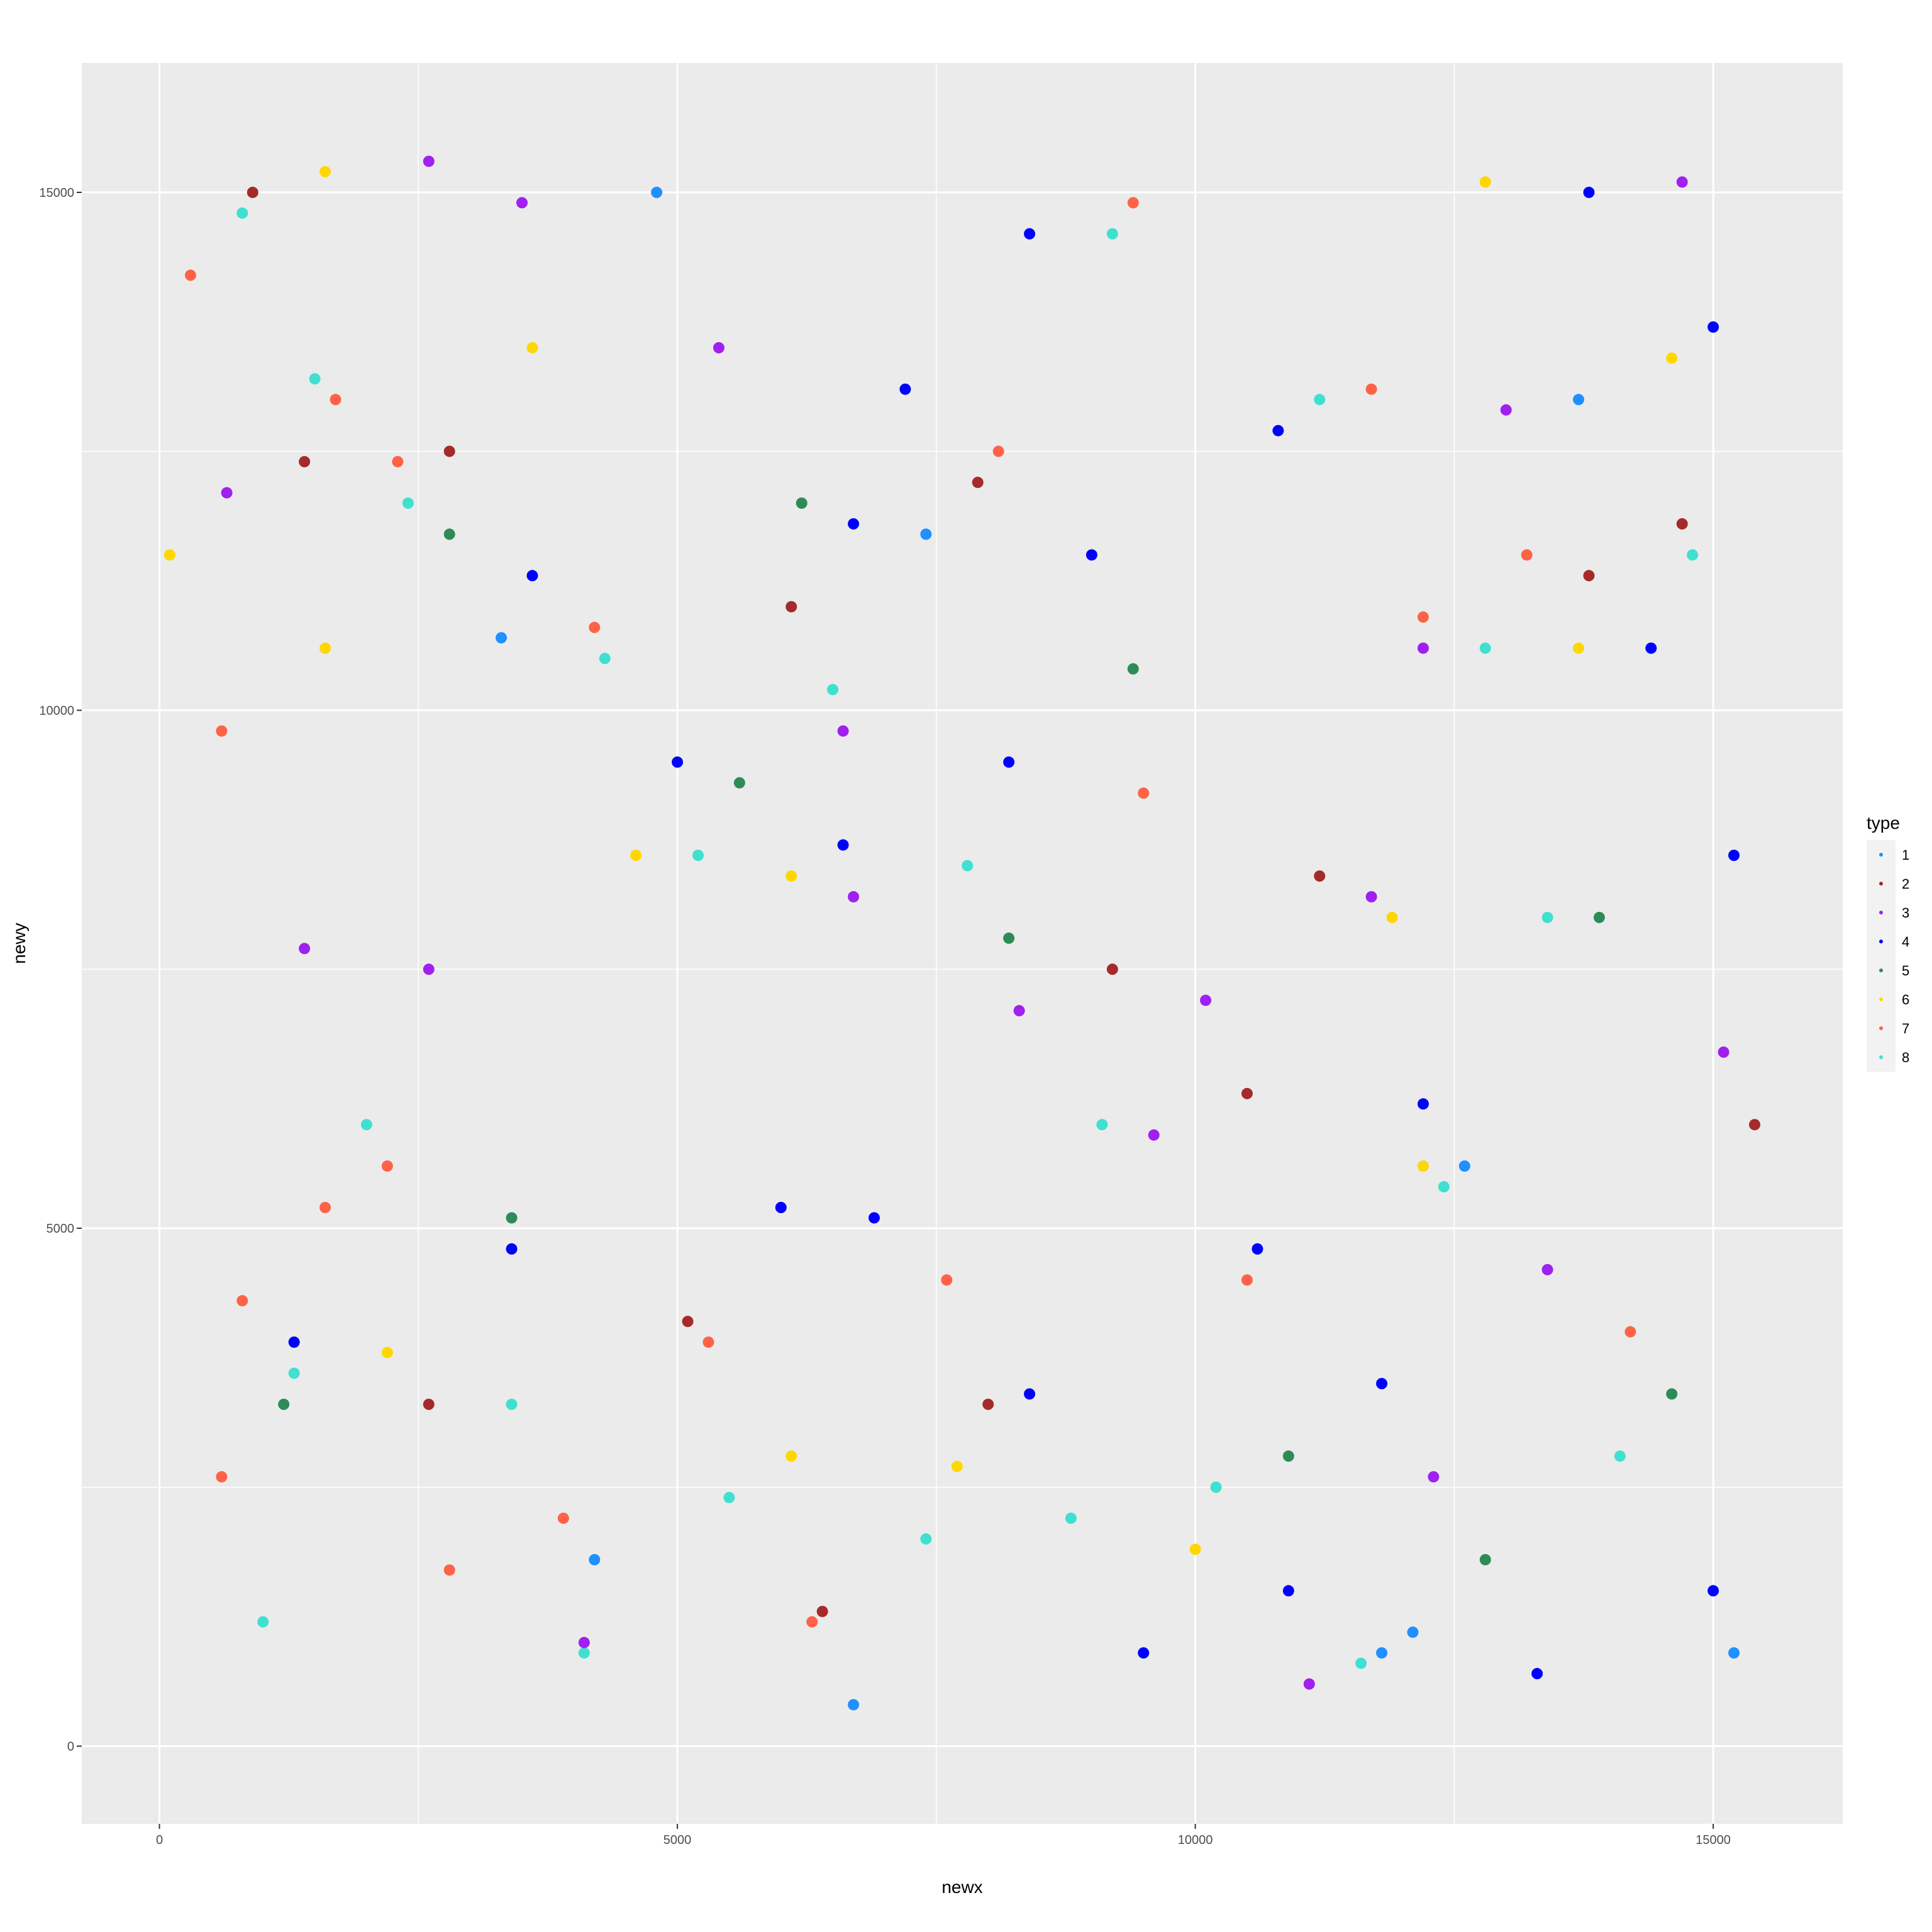 The height and width of the screenshot is (1932, 1932). What do you see at coordinates (159, 1840) in the screenshot?
I see `x-tick-label: 0` at bounding box center [159, 1840].